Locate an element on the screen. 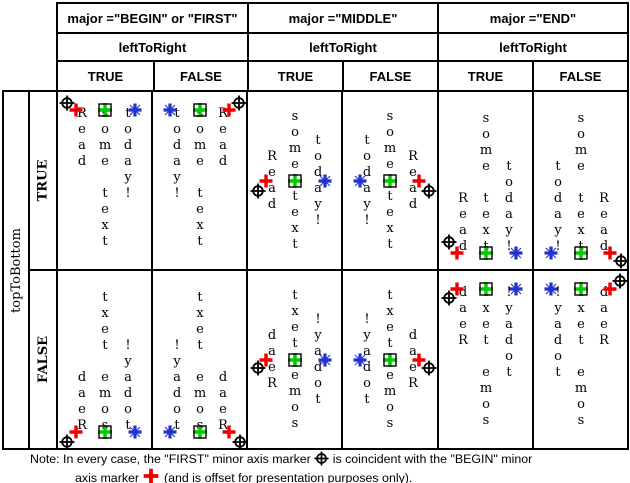  vertical-text-today: ! y a d o t is located at coordinates (509, 333).